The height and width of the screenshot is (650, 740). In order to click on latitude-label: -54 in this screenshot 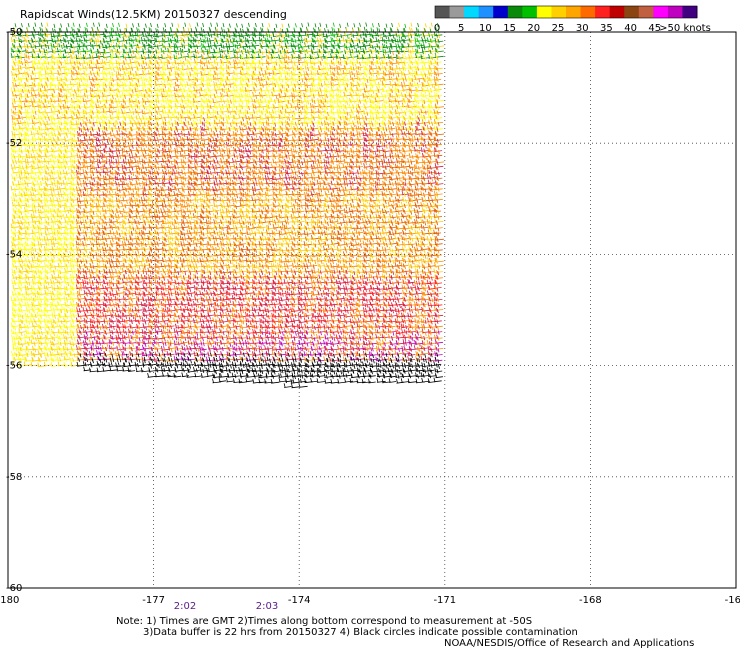, I will do `click(14, 254)`.